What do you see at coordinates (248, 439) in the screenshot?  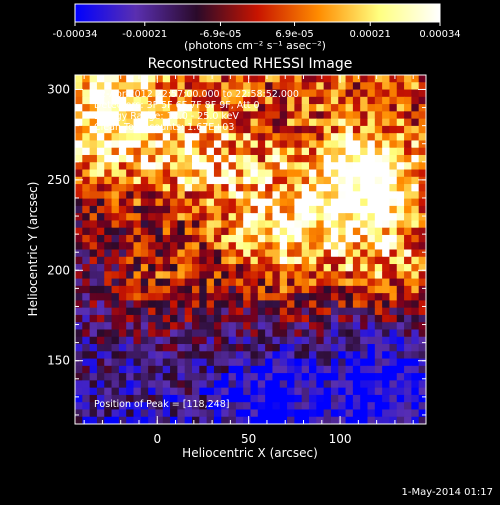 I see `x-tick-label: 50` at bounding box center [248, 439].